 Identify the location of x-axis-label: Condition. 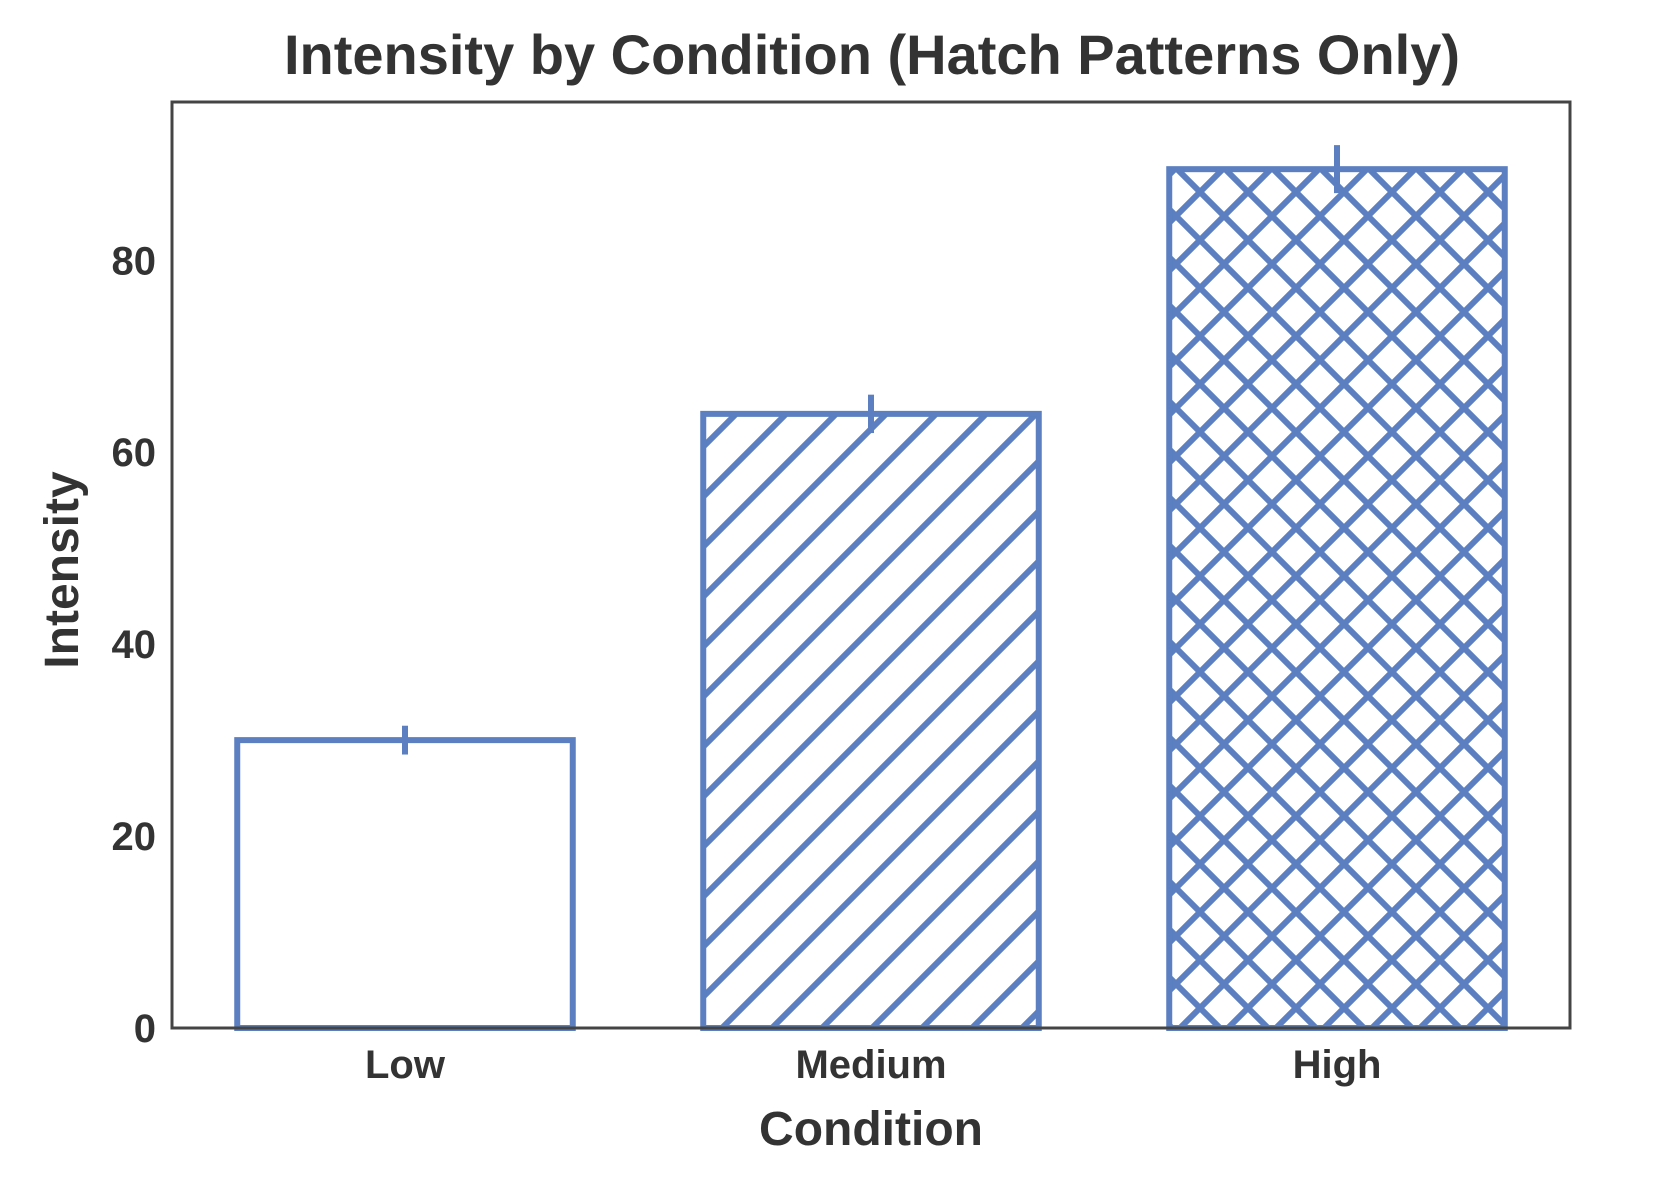
(871, 1129).